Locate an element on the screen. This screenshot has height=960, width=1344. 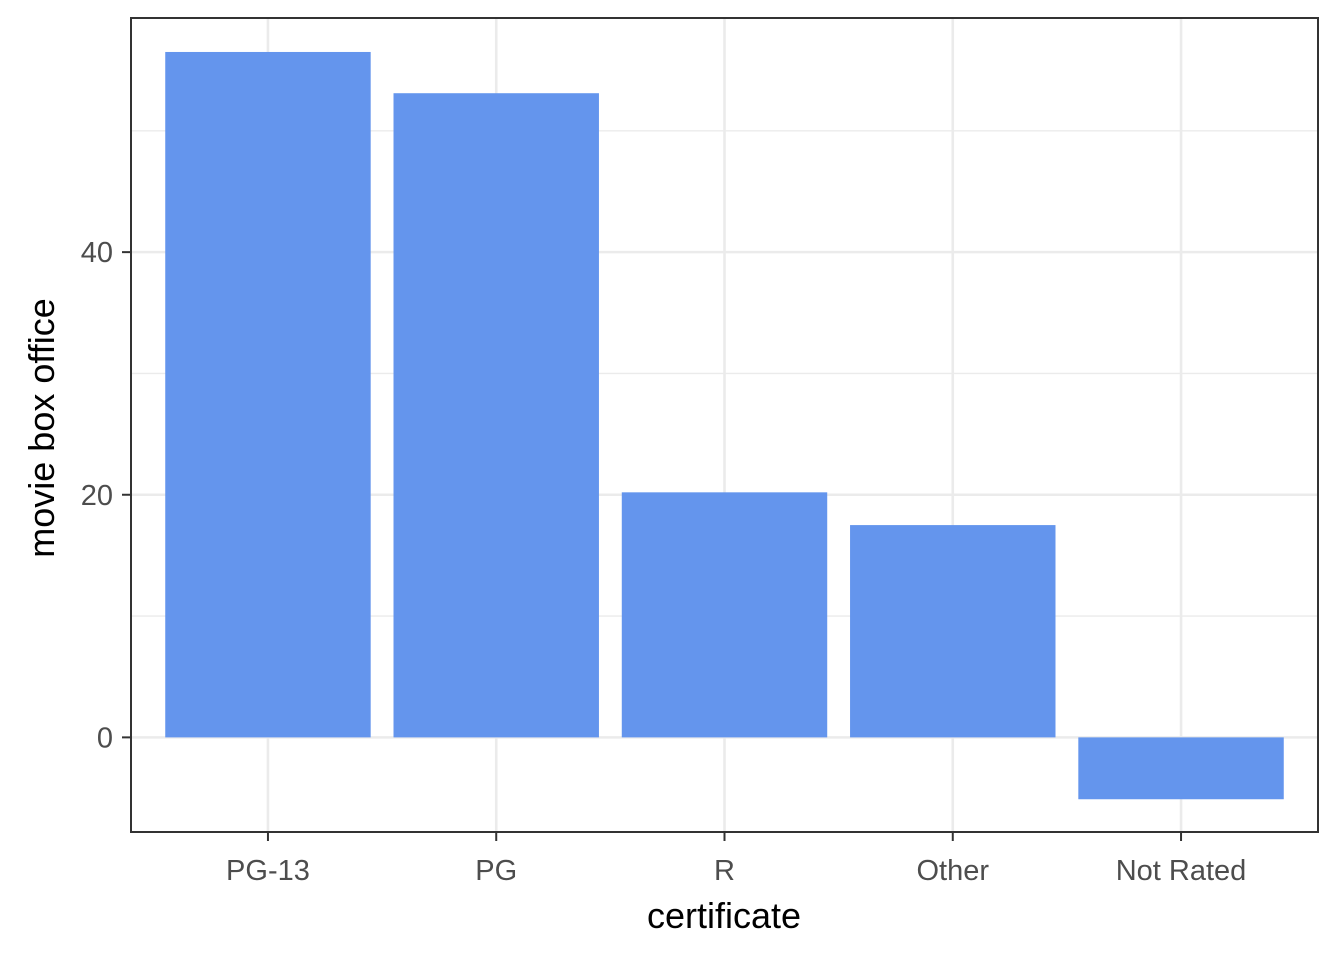
x-tick-label: PG-13 is located at coordinates (268, 871).